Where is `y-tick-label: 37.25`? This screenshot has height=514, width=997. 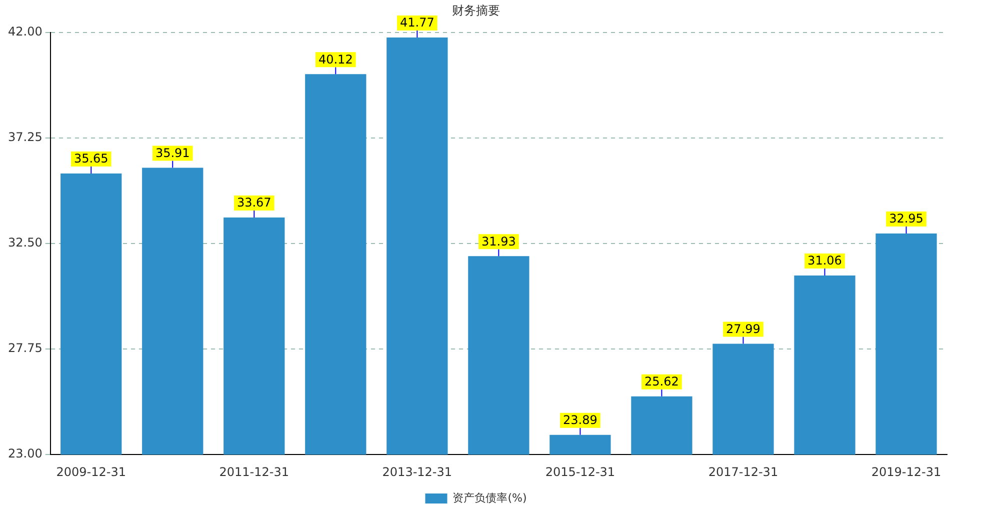
y-tick-label: 37.25 is located at coordinates (25, 137).